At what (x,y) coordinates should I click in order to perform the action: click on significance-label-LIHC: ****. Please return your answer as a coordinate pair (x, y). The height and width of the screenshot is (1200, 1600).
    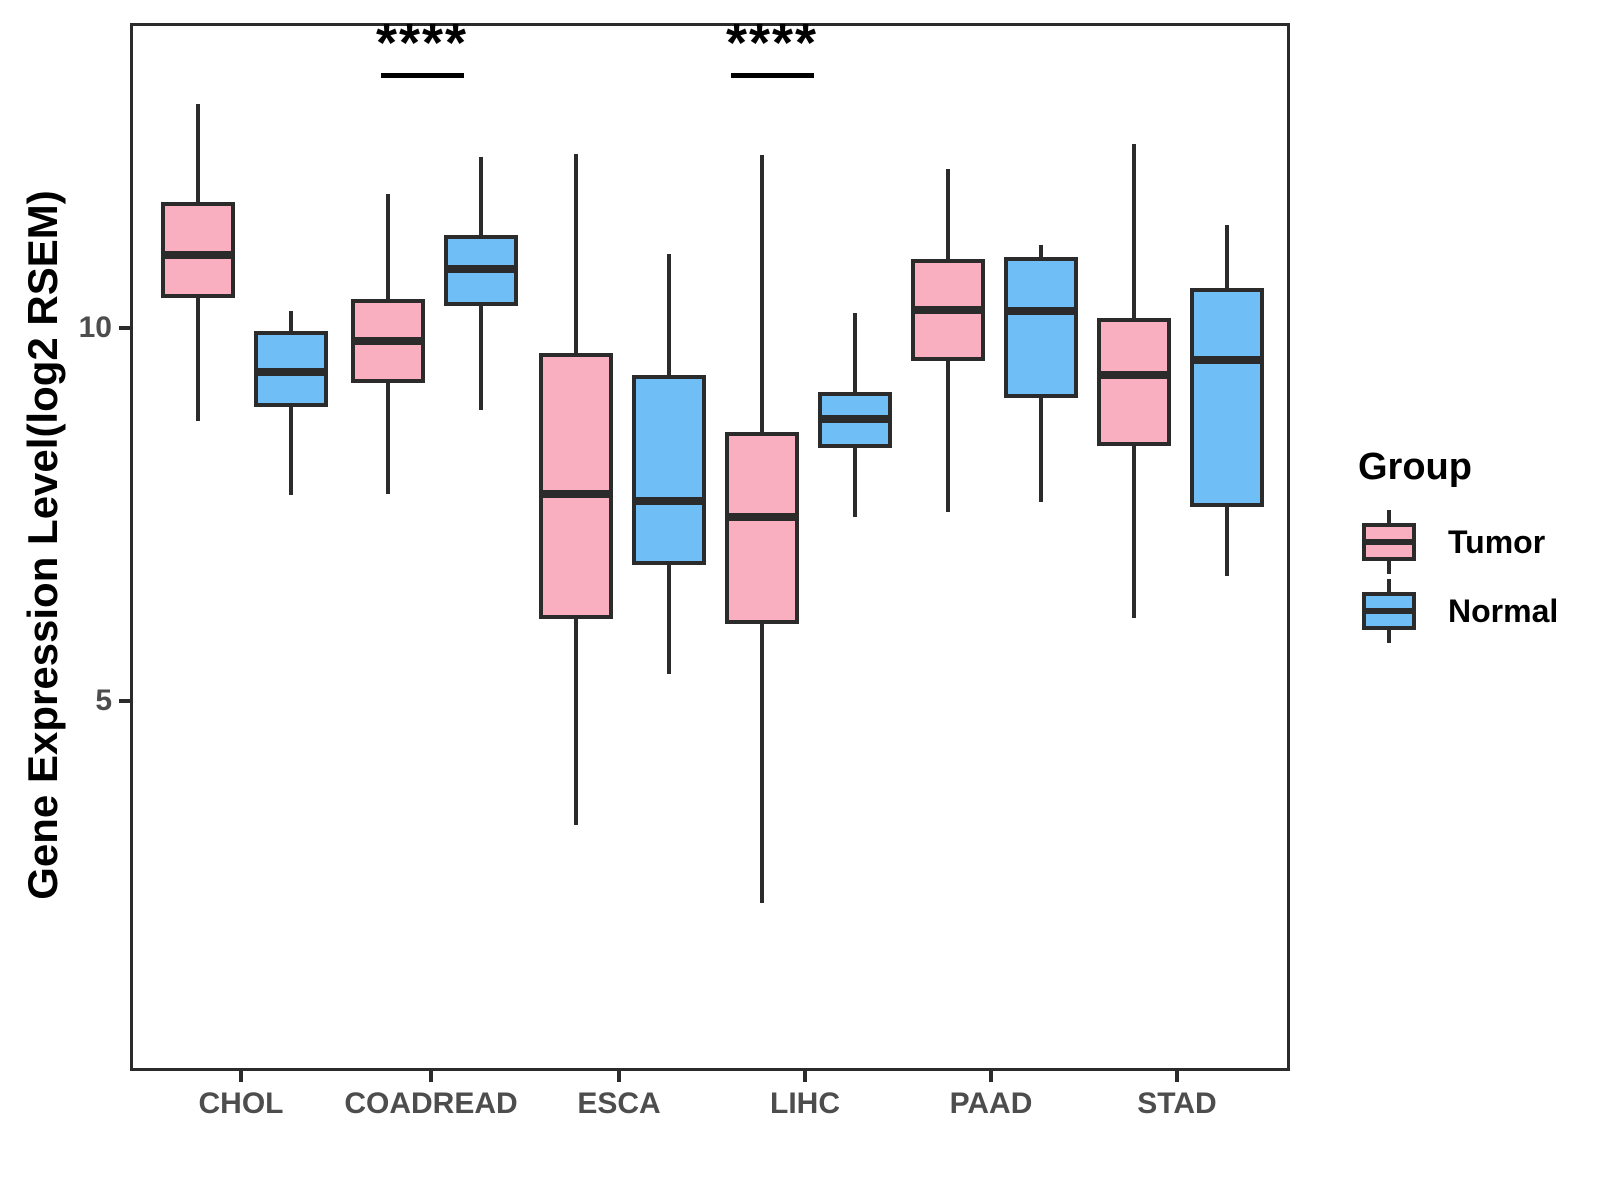
    Looking at the image, I should click on (772, 43).